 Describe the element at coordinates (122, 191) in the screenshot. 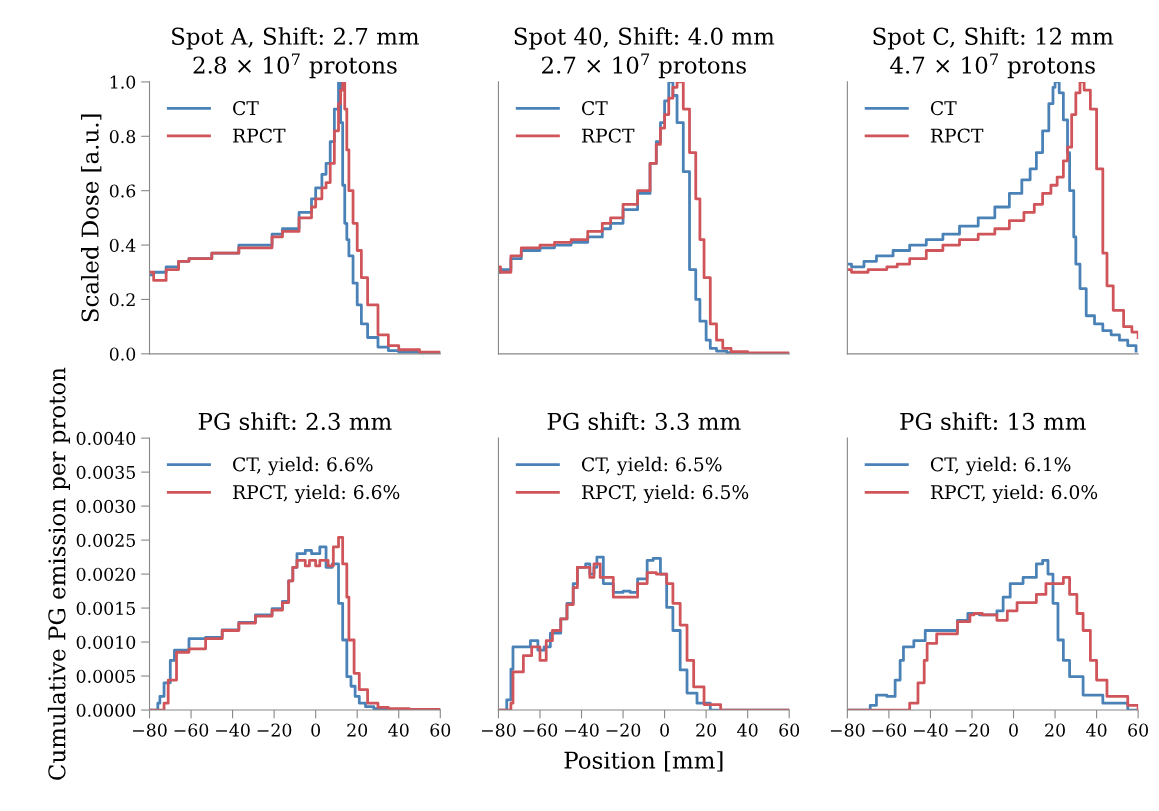

I see `y-tick-label: 0.6` at that location.